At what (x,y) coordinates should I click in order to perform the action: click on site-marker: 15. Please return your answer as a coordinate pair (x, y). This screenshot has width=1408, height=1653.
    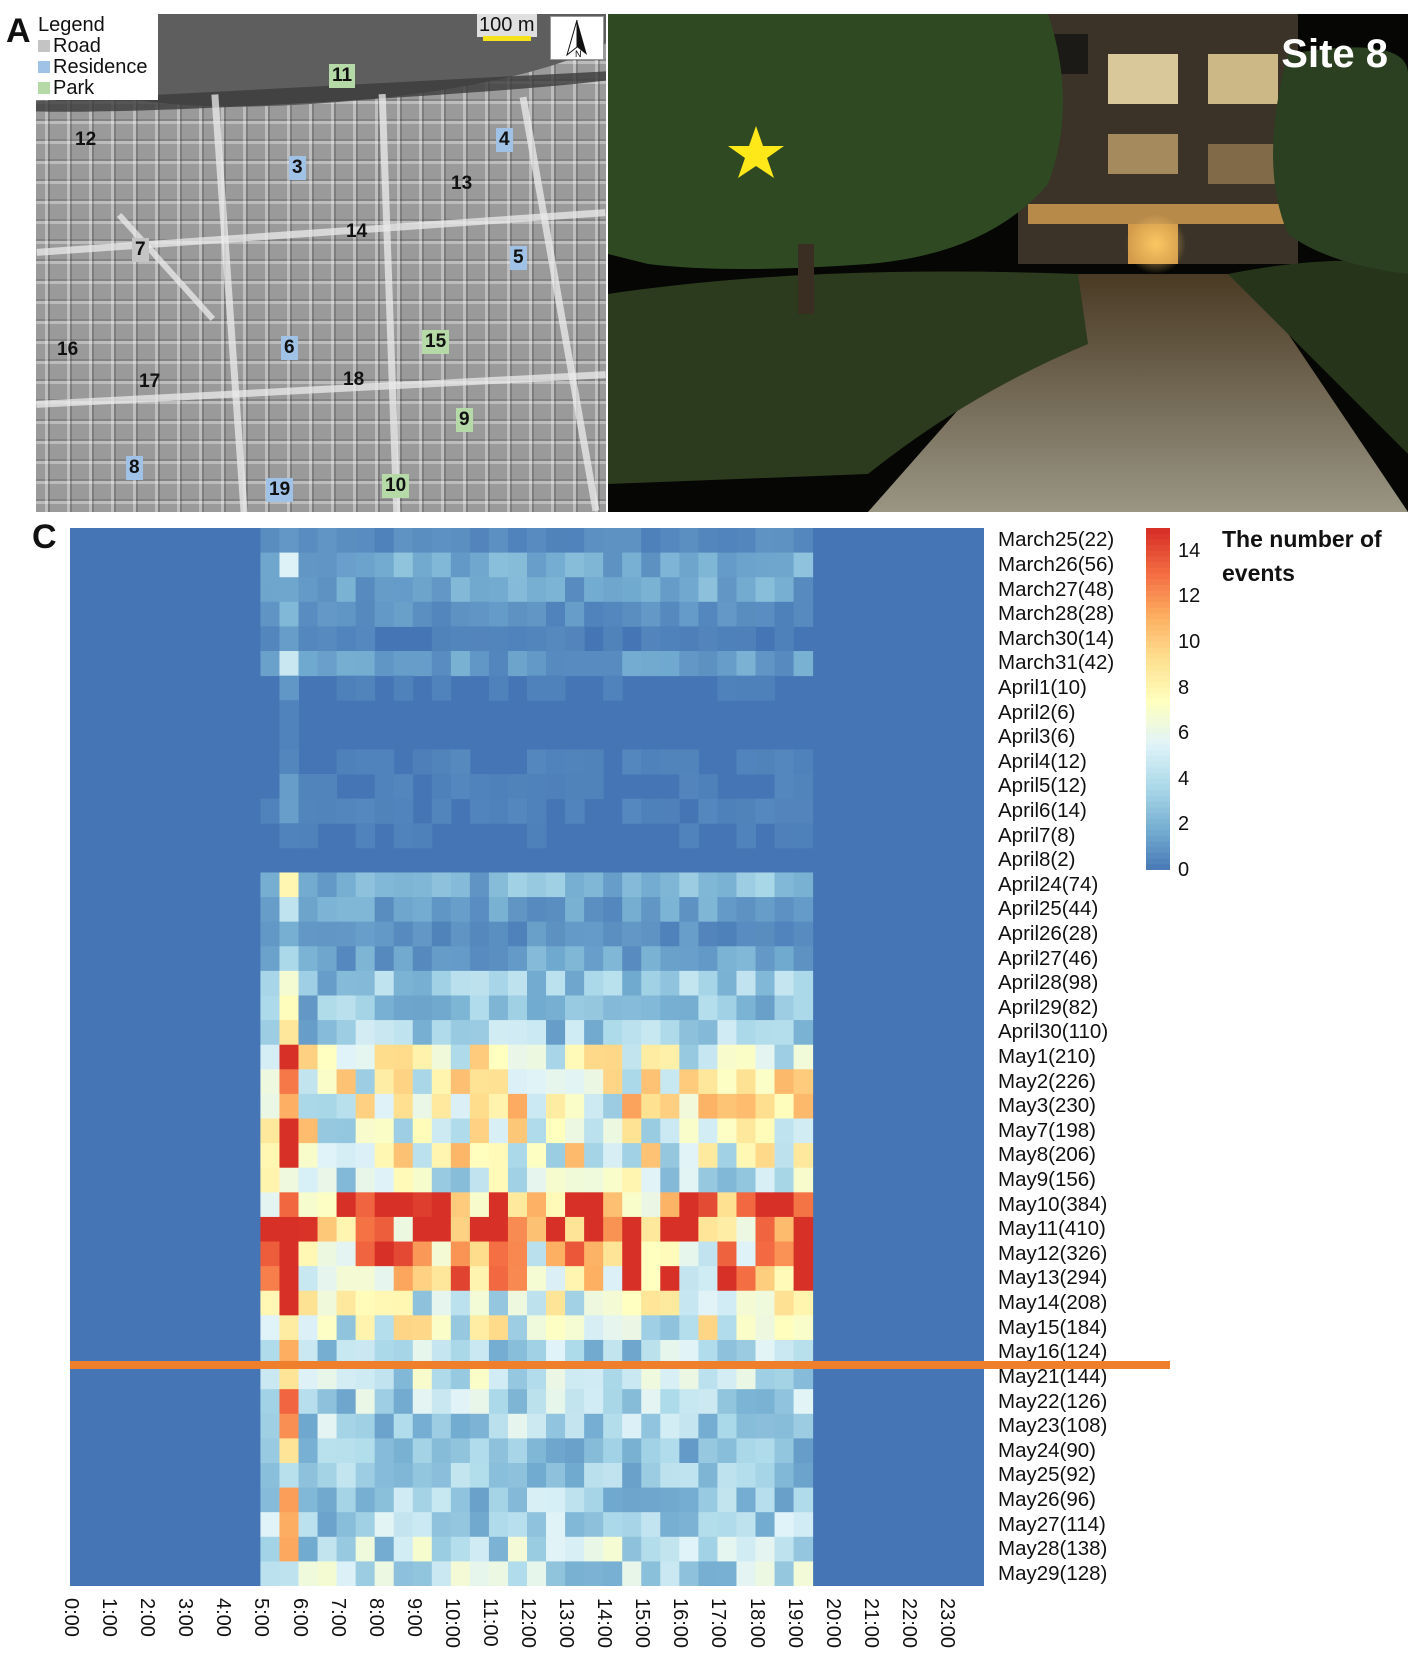
    Looking at the image, I should click on (436, 342).